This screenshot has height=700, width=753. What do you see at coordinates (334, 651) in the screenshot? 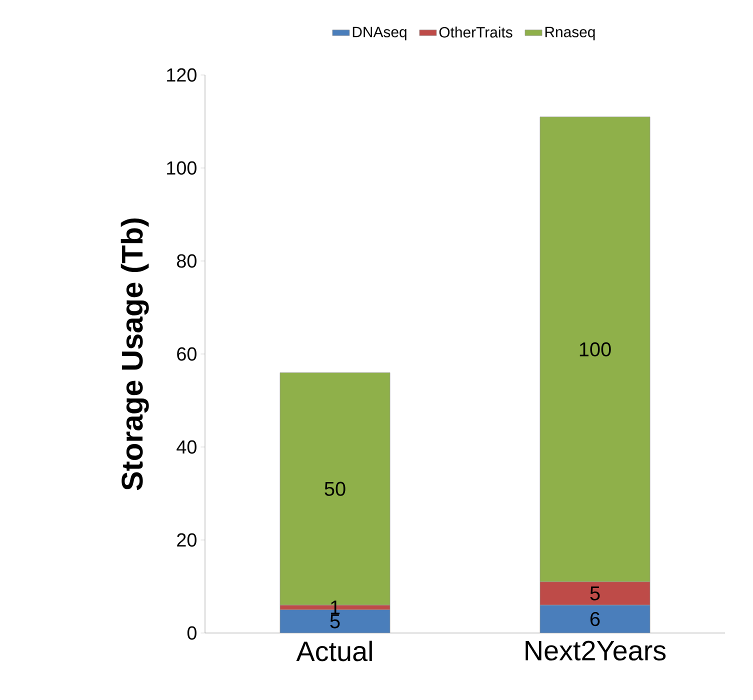
I see `x-tick-label: Actual` at bounding box center [334, 651].